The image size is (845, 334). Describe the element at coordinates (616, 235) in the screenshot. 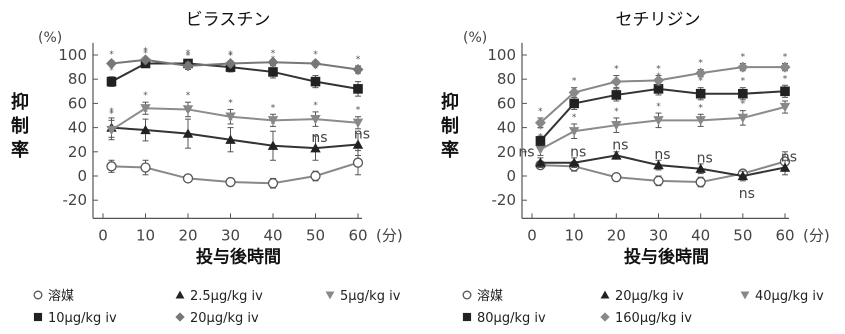

I see `x-tick-label: 20` at that location.